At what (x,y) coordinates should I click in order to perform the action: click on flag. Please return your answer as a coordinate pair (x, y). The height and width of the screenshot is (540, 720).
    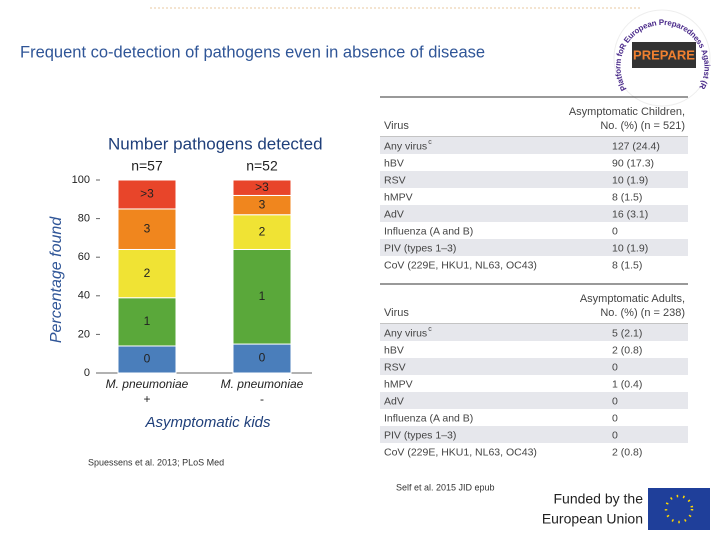
    Looking at the image, I should click on (679, 509).